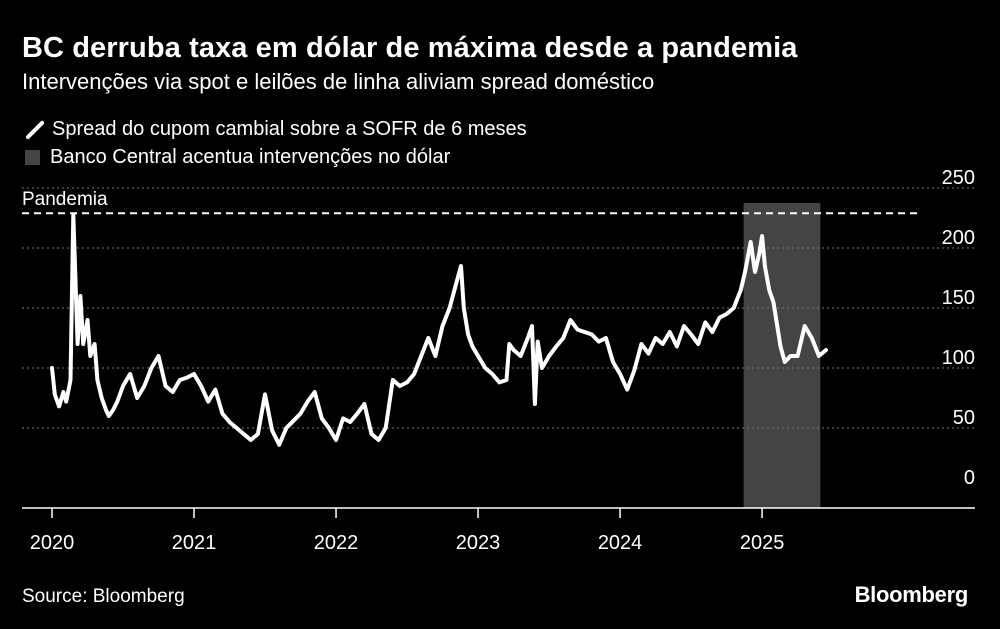  I want to click on x-tick-label: 2025, so click(762, 543).